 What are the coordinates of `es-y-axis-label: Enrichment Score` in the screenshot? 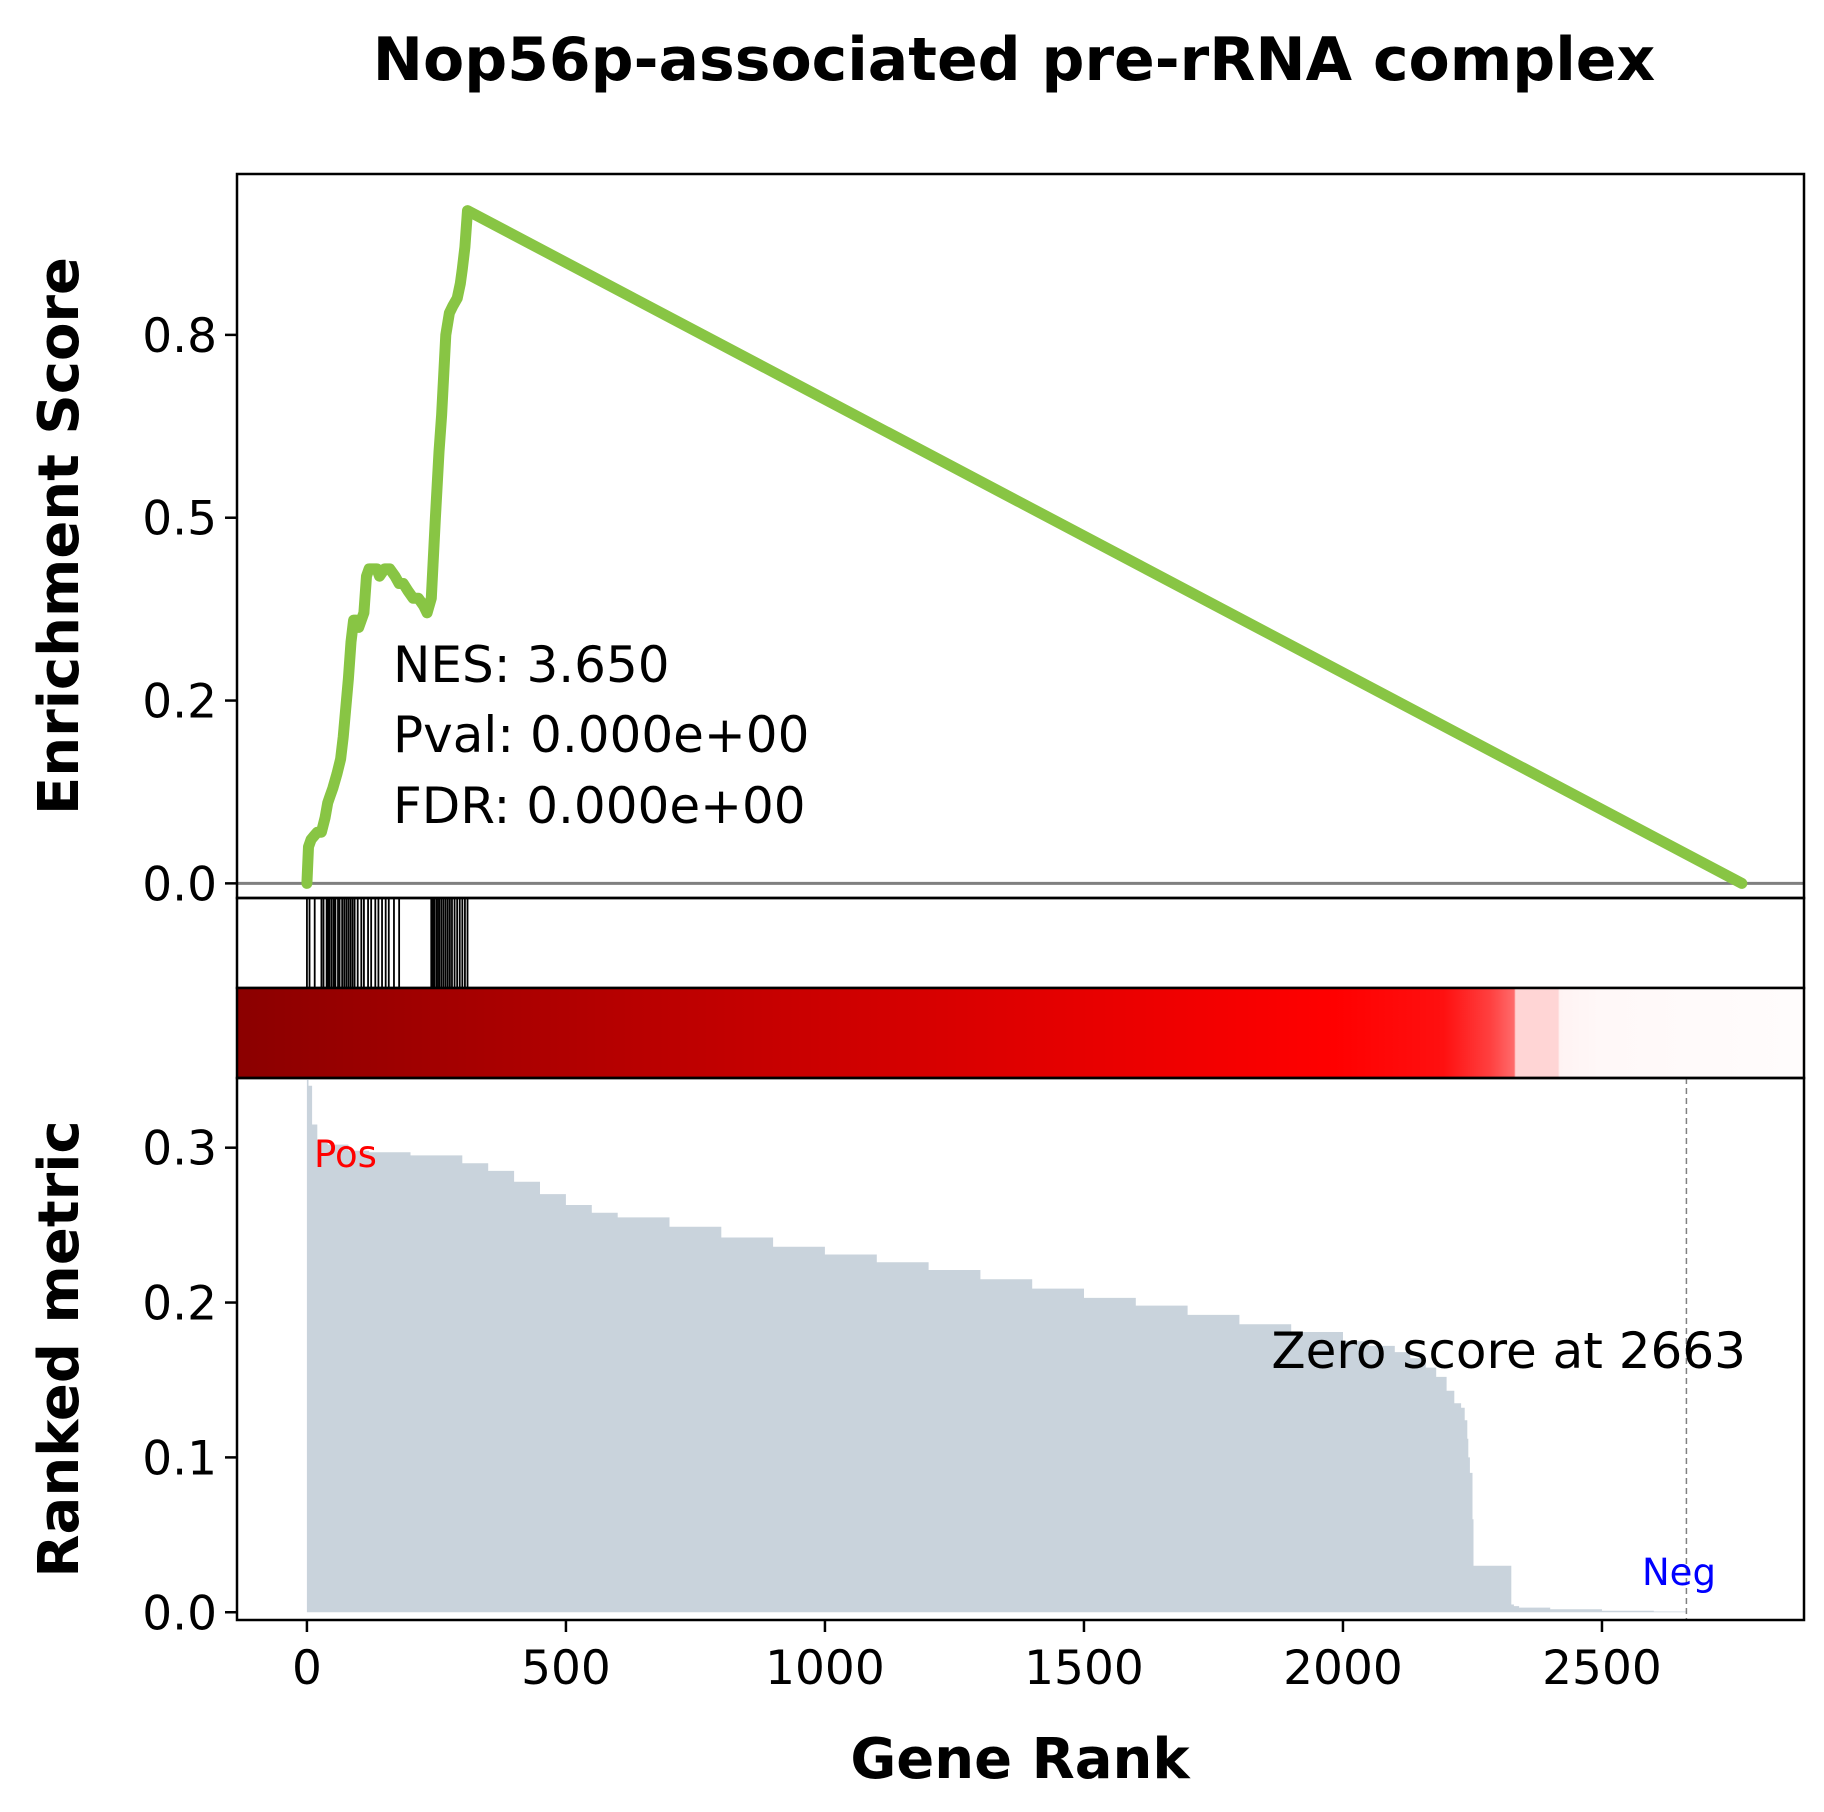 It's located at (59, 536).